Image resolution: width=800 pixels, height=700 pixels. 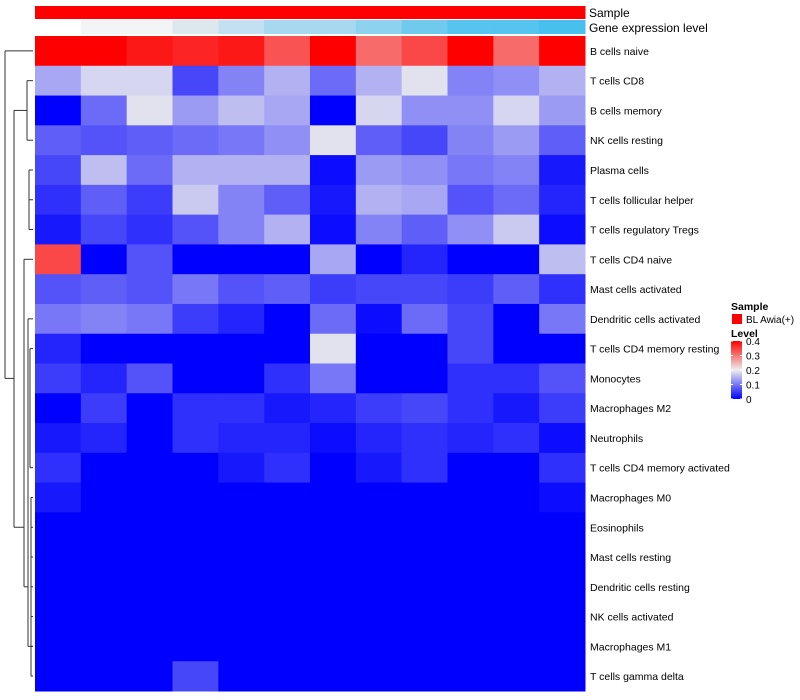 What do you see at coordinates (749, 400) in the screenshot?
I see `legend-tick-label: 0` at bounding box center [749, 400].